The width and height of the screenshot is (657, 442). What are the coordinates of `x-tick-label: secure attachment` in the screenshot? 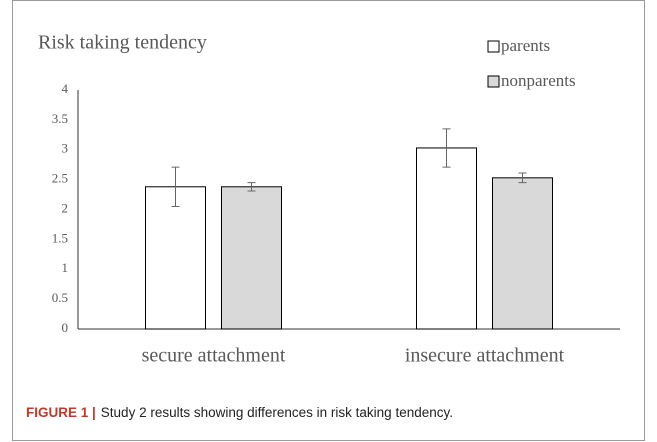 It's located at (214, 356).